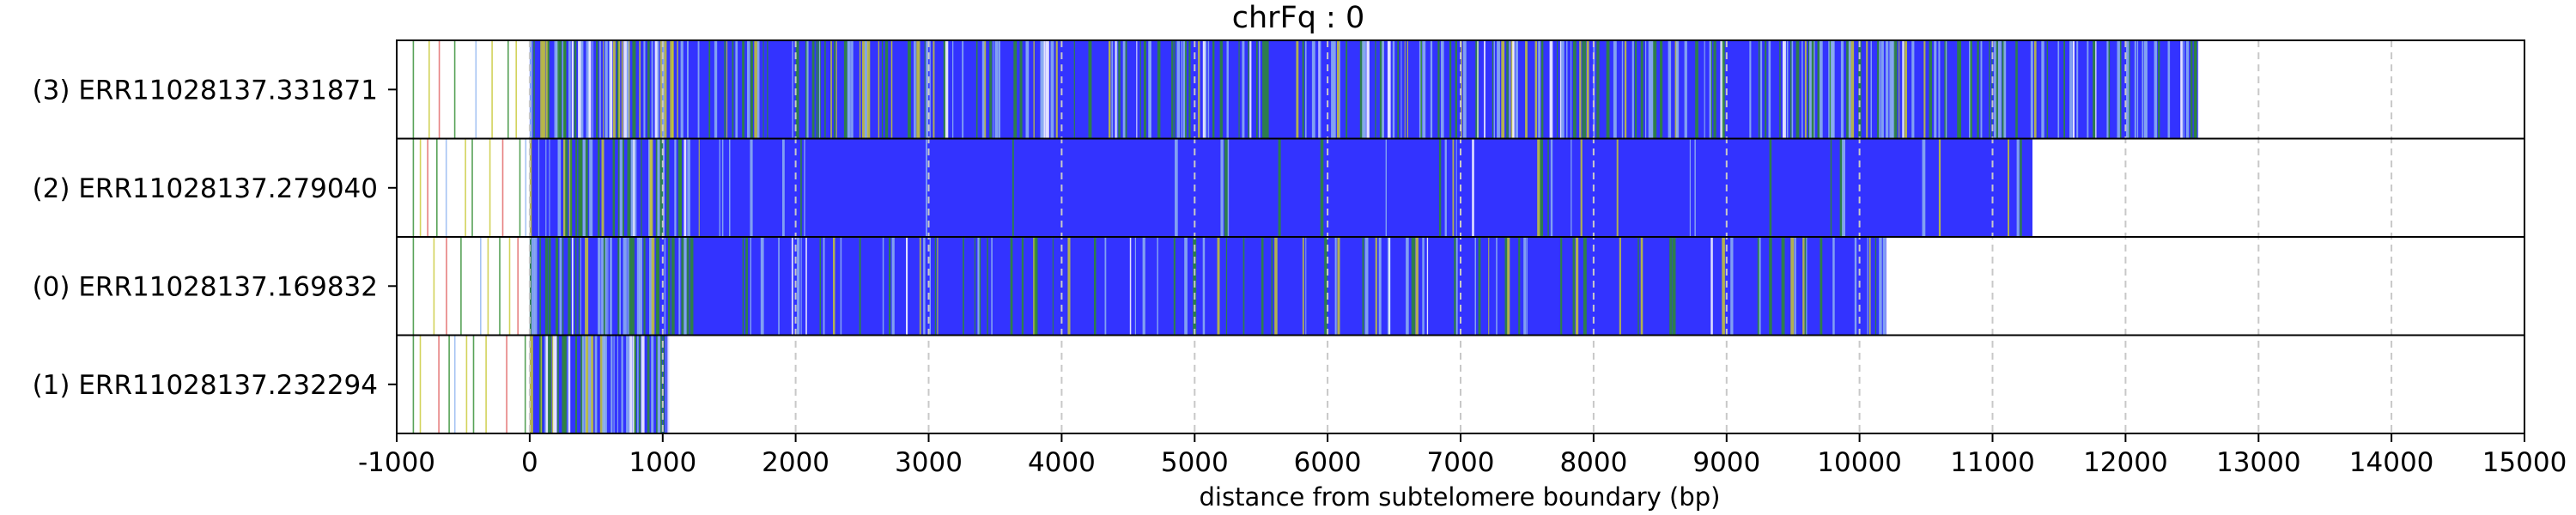 The width and height of the screenshot is (2576, 515). What do you see at coordinates (206, 385) in the screenshot?
I see `track-label: (1) ERR11028137.232294` at bounding box center [206, 385].